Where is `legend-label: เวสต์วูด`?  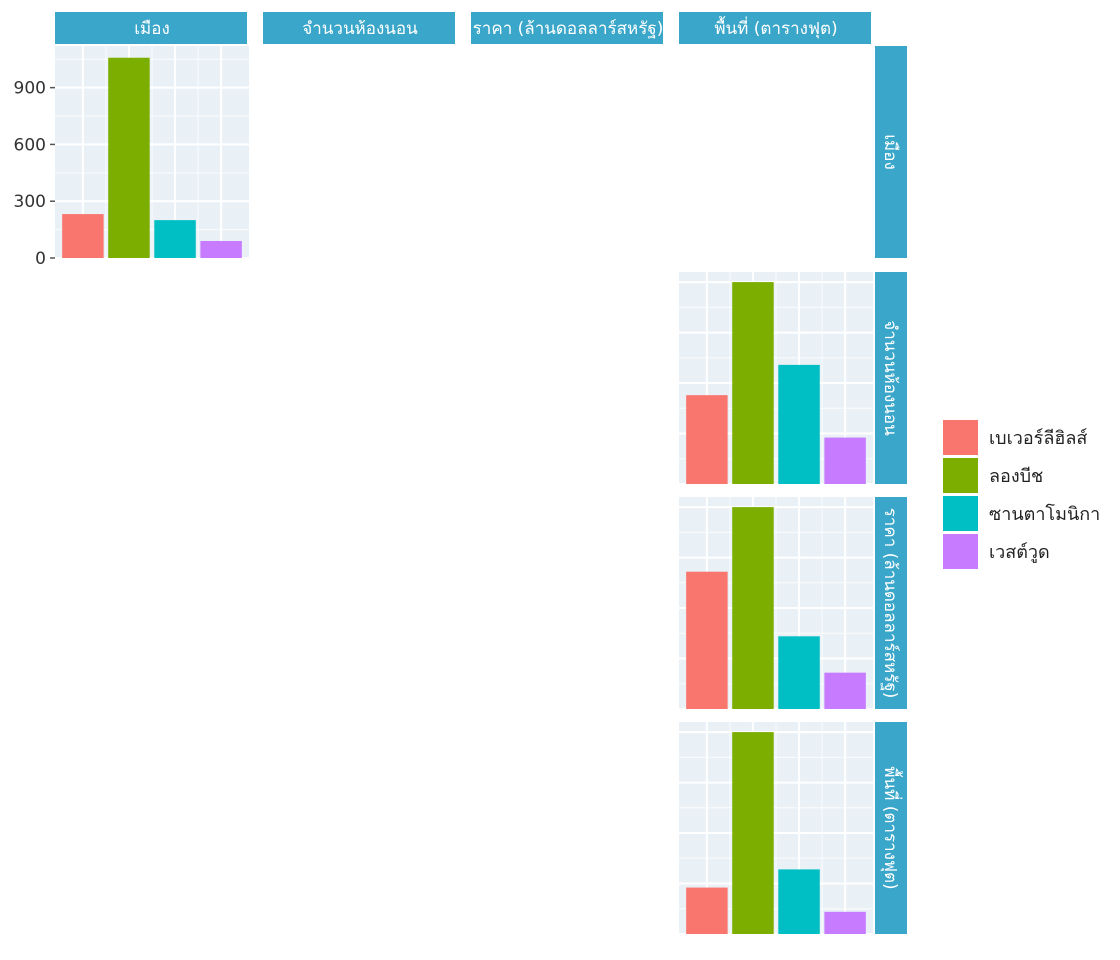
legend-label: เวสต์วูด is located at coordinates (1019, 552).